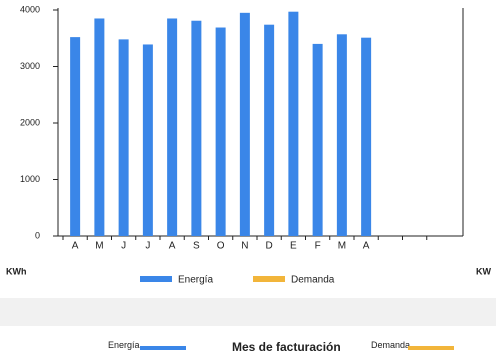 Image resolution: width=496 pixels, height=357 pixels. Describe the element at coordinates (195, 280) in the screenshot. I see `legend-label: Energía` at that location.